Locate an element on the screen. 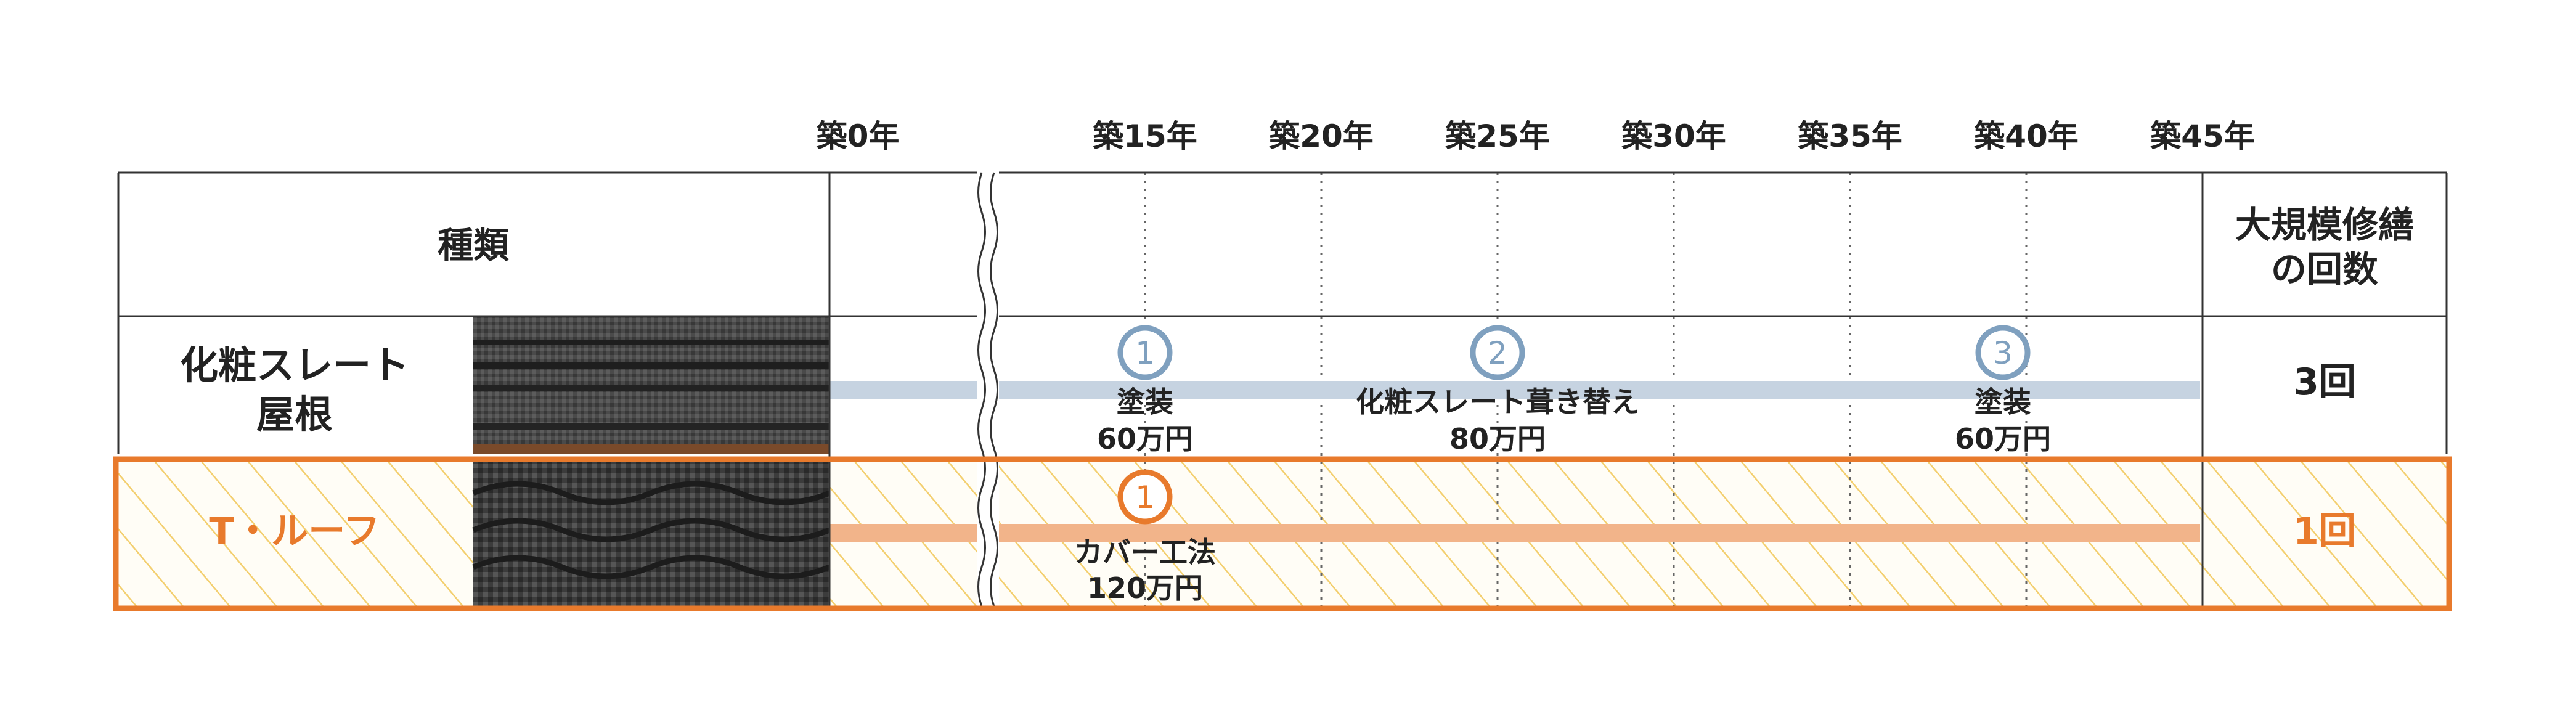 The image size is (2576, 715). event-cost: 120万円 is located at coordinates (1145, 588).